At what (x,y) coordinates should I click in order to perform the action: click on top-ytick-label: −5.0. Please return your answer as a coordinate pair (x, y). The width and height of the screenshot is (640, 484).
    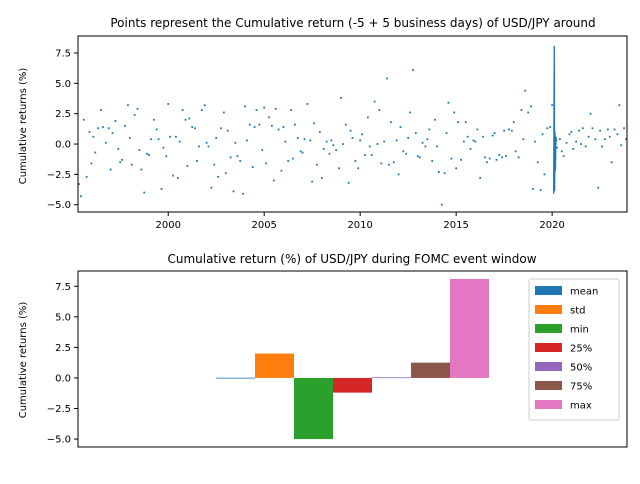
    Looking at the image, I should click on (59, 205).